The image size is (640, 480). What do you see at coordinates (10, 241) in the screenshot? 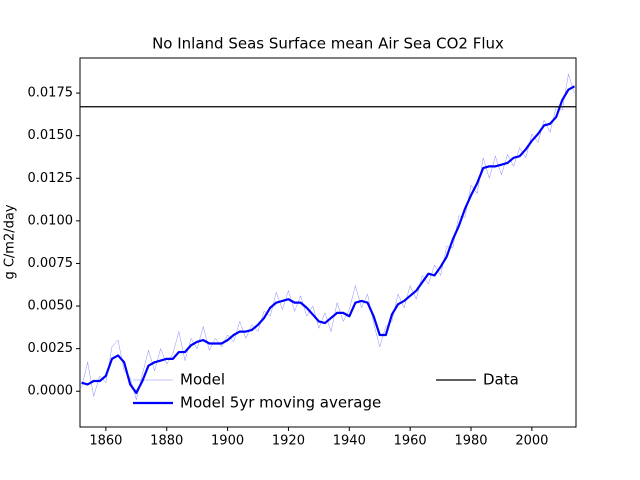
I see `y-axis-label: g C/m2/day` at bounding box center [10, 241].